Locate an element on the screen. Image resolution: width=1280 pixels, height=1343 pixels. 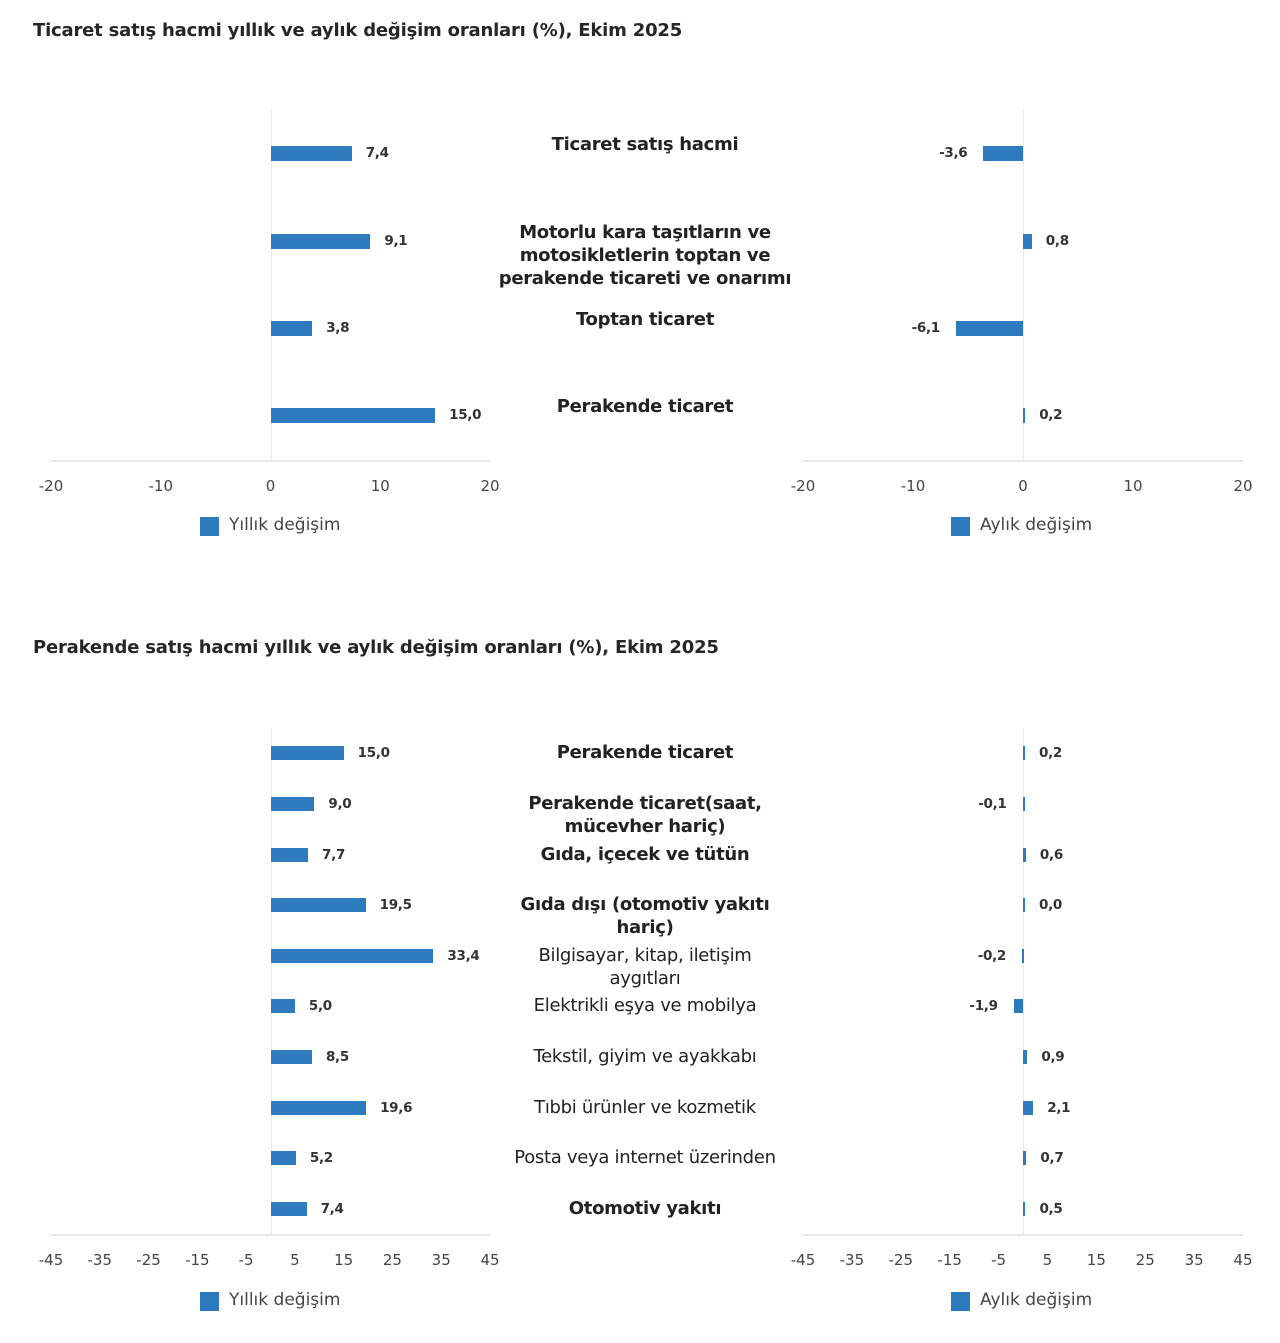
data-label: 7,7 is located at coordinates (334, 855).